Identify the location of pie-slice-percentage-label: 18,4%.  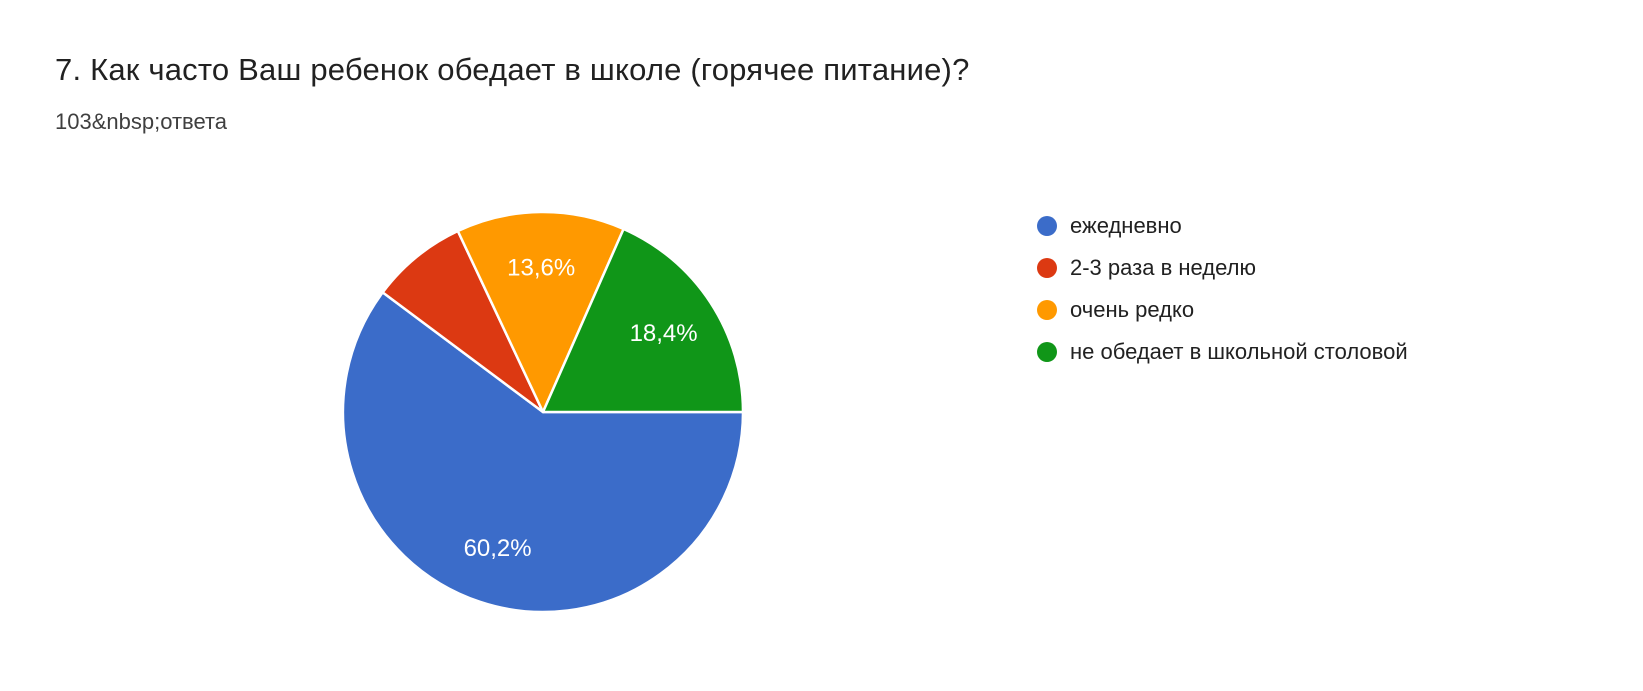
(664, 333).